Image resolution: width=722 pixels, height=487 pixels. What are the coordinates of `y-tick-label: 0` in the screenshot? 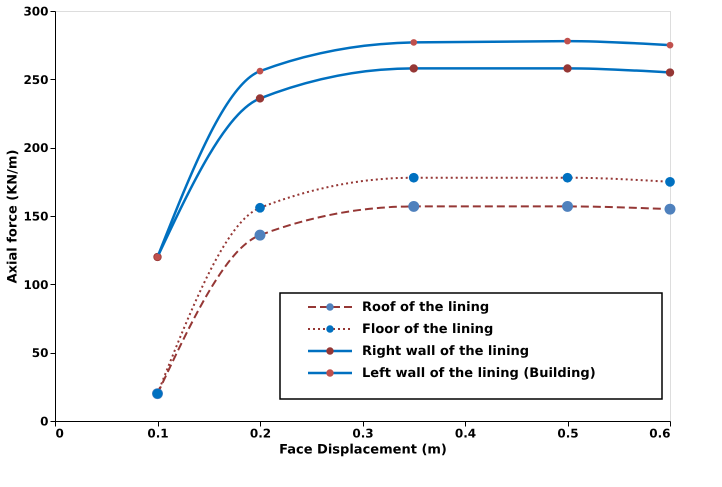 It's located at (44, 421).